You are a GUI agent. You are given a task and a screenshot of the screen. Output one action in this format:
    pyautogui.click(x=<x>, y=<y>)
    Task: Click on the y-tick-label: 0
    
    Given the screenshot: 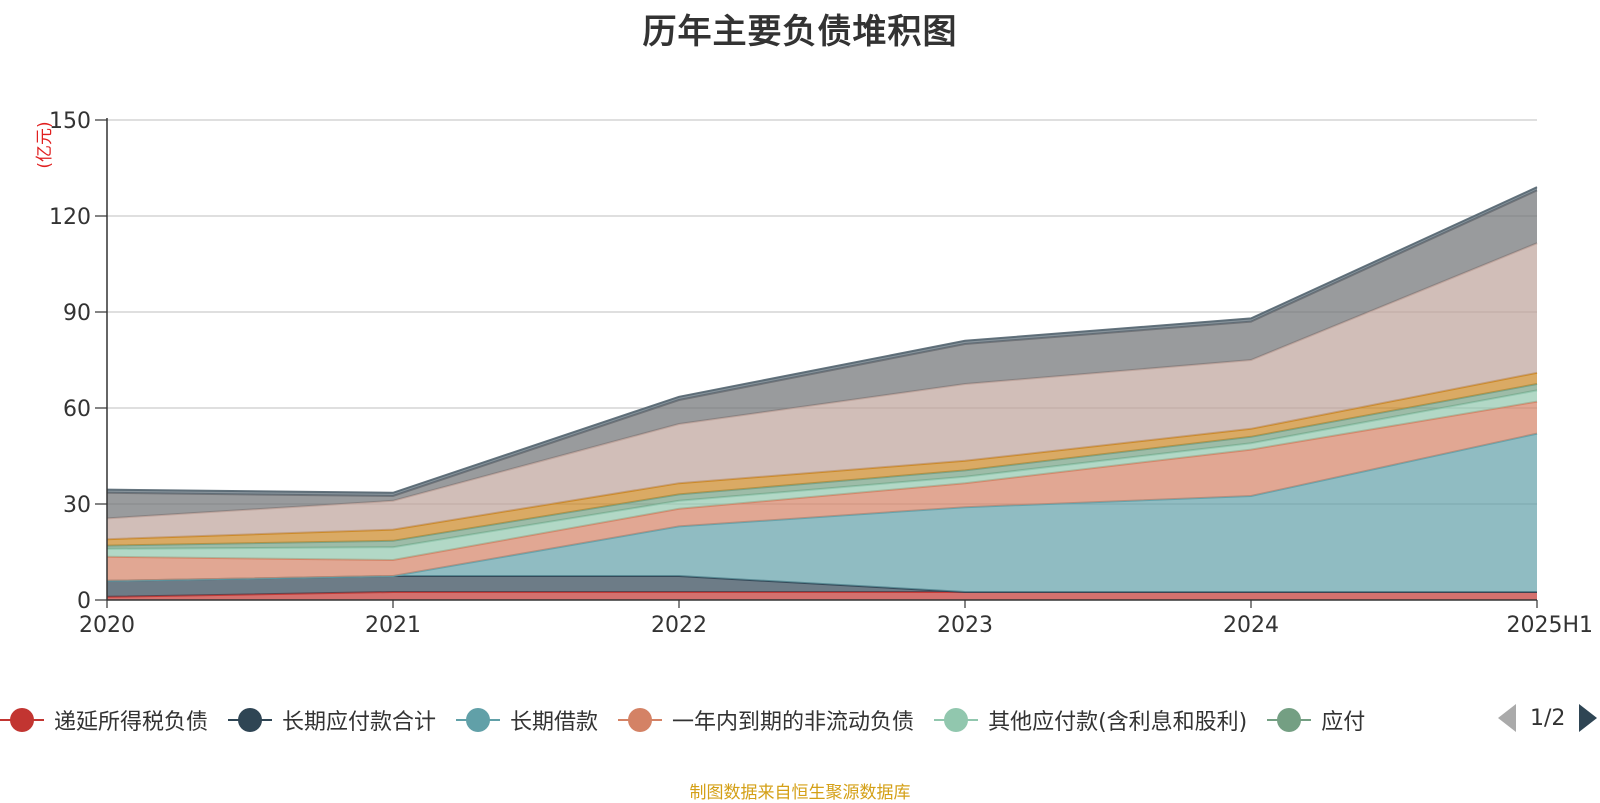 What is the action you would take?
    pyautogui.click(x=84, y=601)
    